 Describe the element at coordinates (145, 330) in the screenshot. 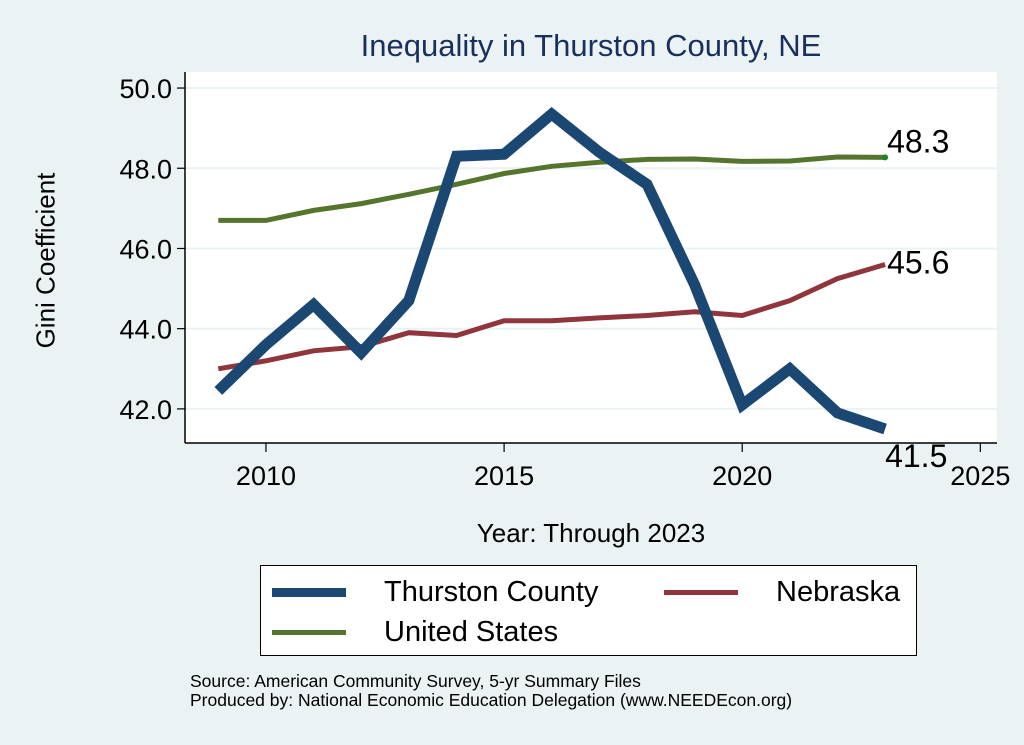

I see `y-tick-label: 44.0` at that location.